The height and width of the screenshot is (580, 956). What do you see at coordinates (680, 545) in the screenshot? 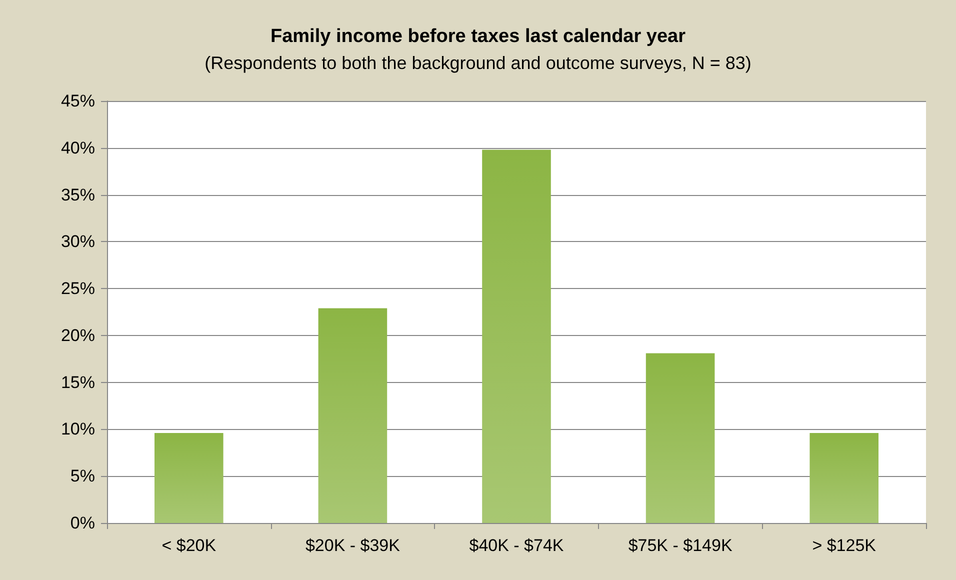
I see `x-tick-label: $75K - $149K` at bounding box center [680, 545].